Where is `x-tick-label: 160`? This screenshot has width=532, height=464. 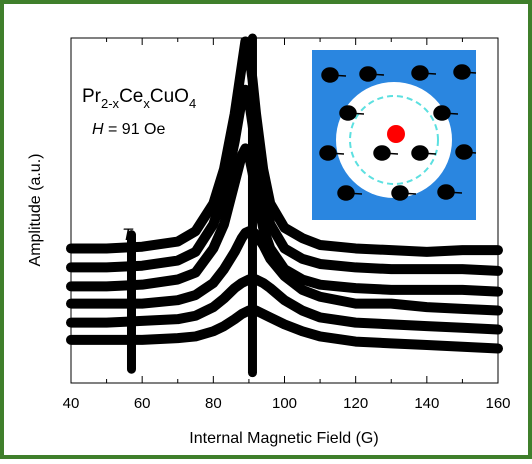 x-tick-label: 160 is located at coordinates (497, 403).